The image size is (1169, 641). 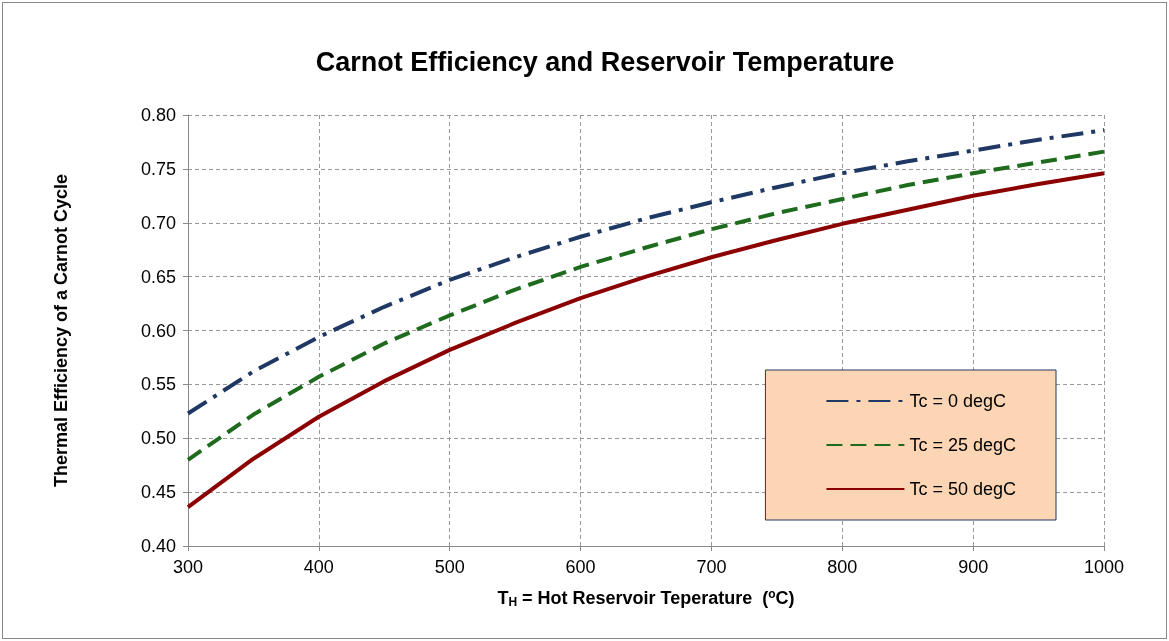 I want to click on y-tick-label: 0.40, so click(x=158, y=546).